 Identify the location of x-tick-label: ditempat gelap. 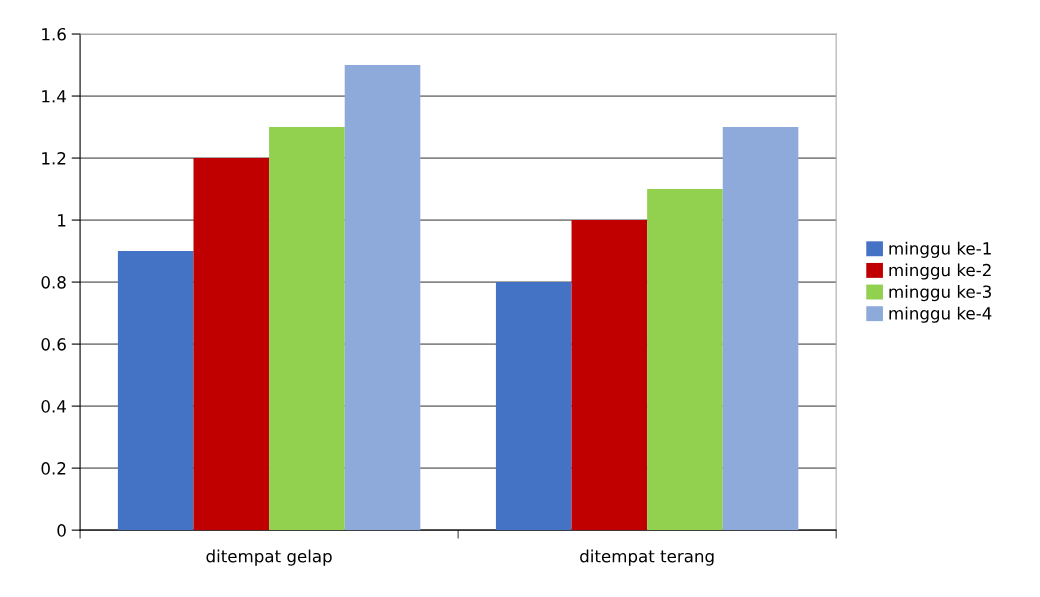
(269, 557).